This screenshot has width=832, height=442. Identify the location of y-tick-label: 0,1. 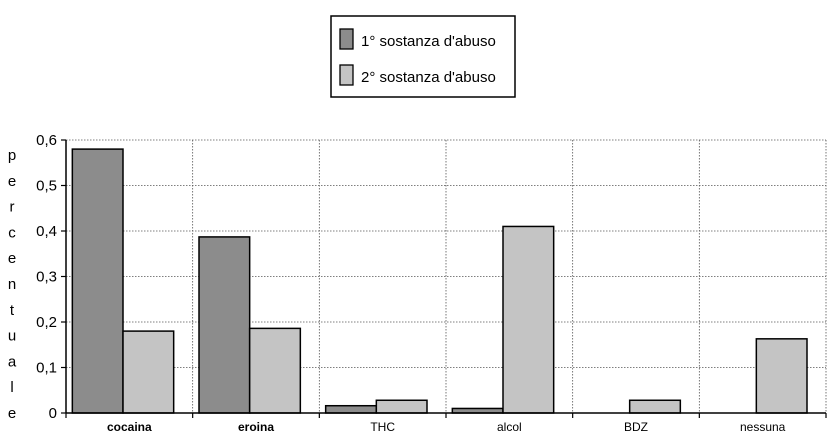
(46, 368).